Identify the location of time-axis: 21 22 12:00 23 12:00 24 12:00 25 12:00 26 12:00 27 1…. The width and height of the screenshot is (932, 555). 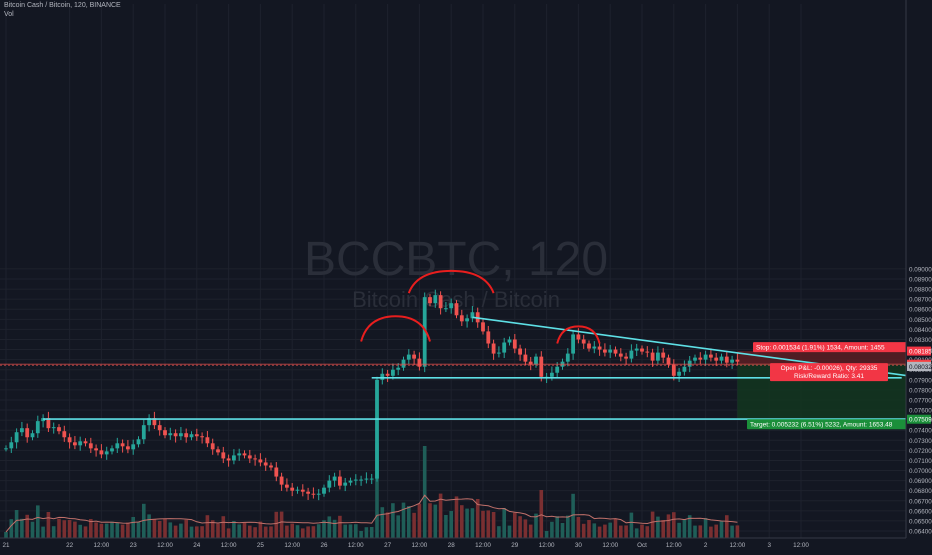
(453, 543).